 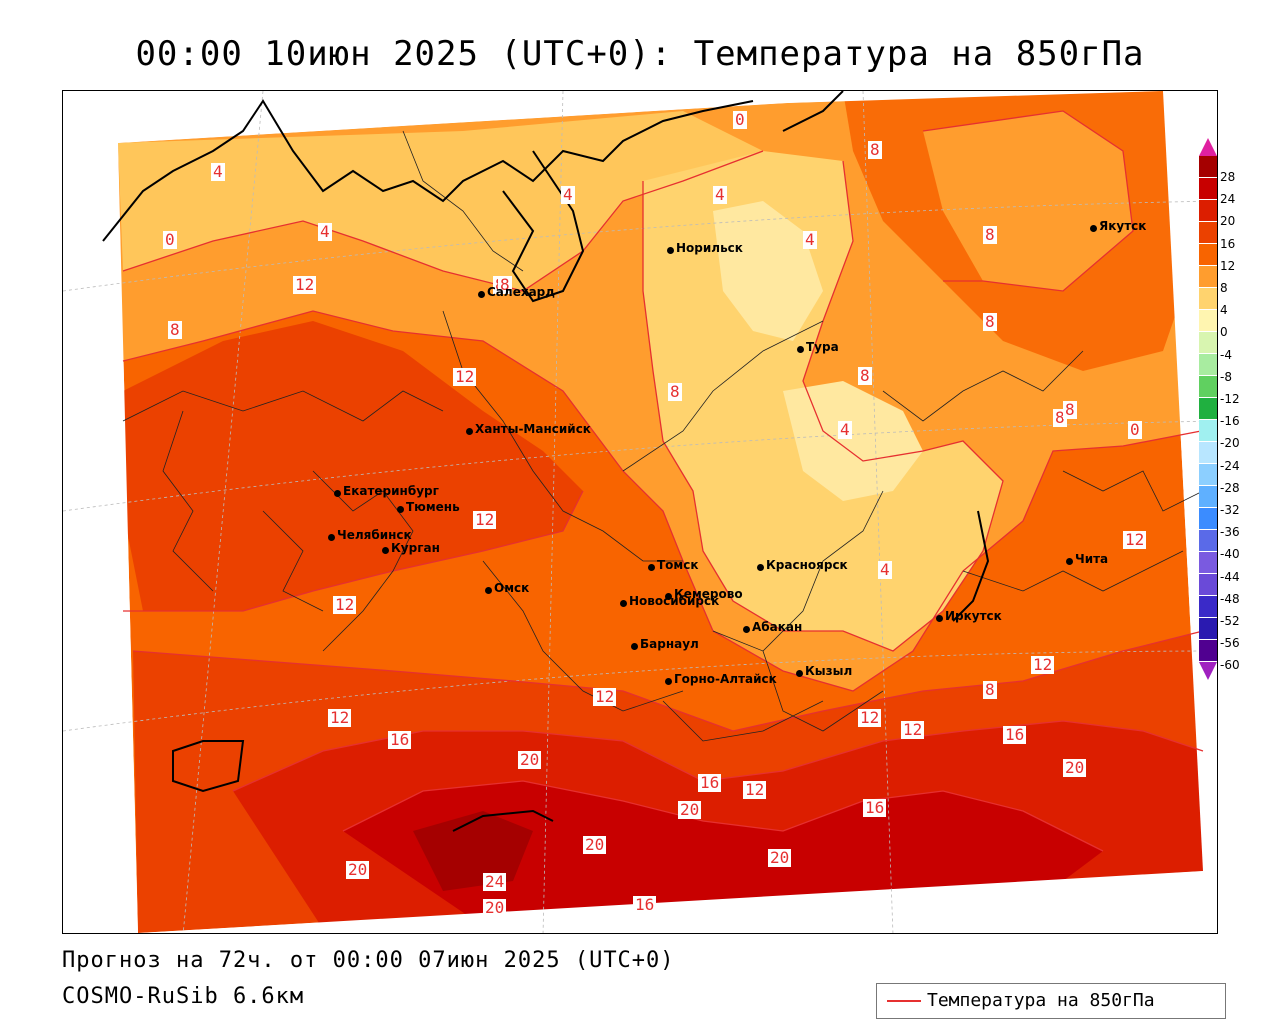 I want to click on scale-tick-label: 28, so click(x=1228, y=177).